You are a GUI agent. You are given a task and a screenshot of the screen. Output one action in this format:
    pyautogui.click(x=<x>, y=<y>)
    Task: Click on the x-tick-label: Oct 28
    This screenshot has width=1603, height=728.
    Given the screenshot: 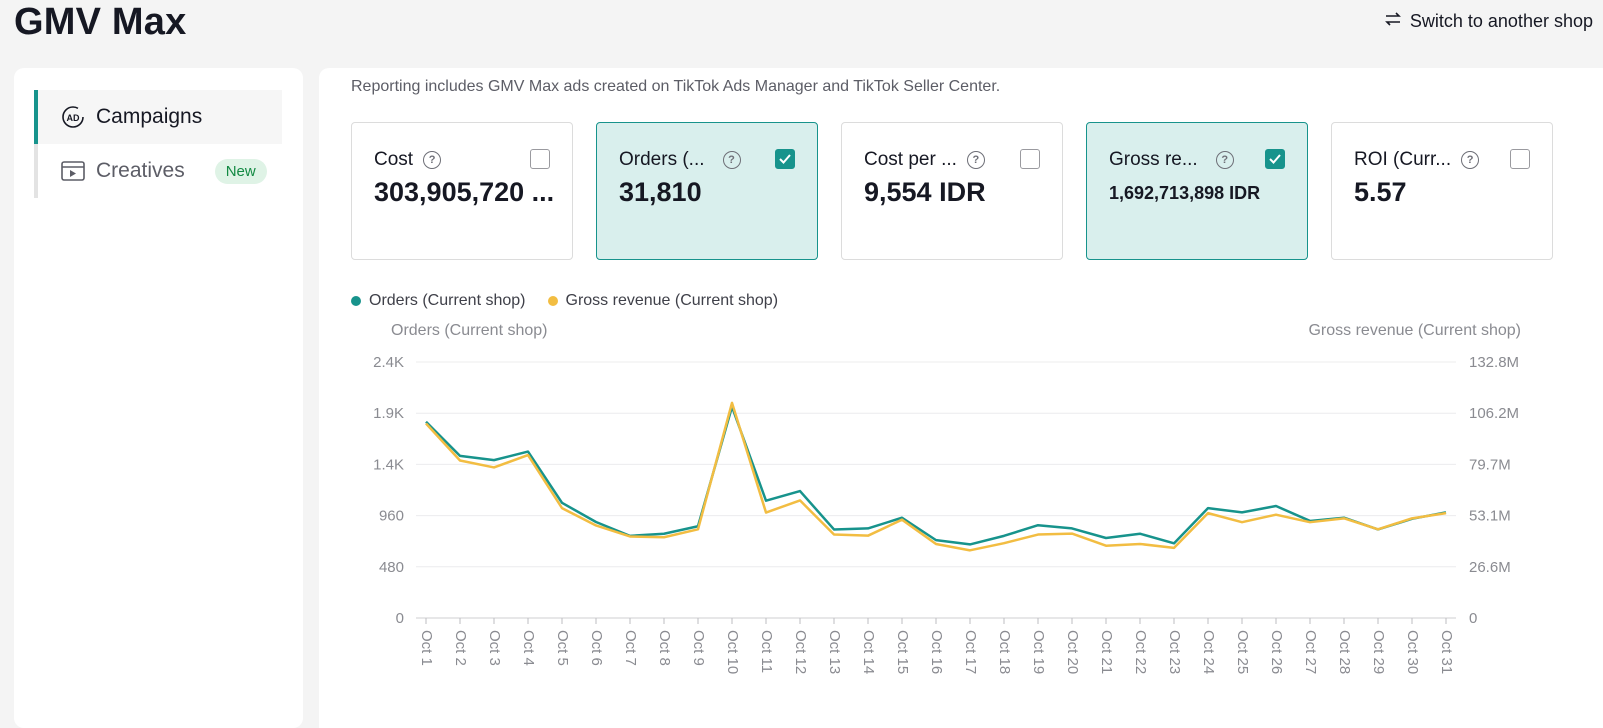 What is the action you would take?
    pyautogui.click(x=1344, y=652)
    